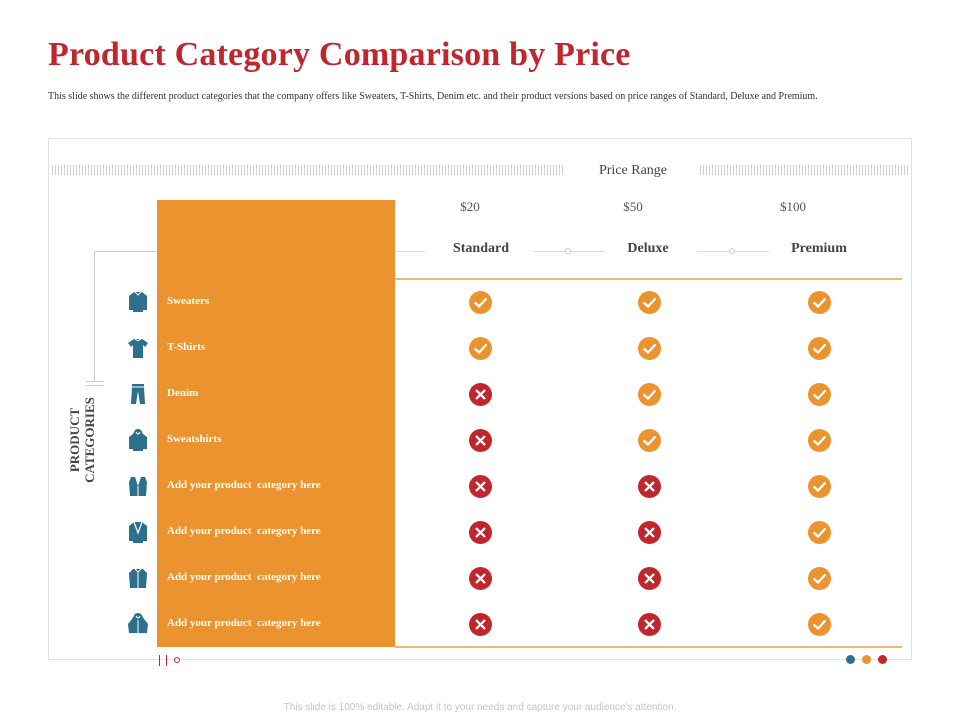 Image resolution: width=960 pixels, height=720 pixels. Describe the element at coordinates (125, 251) in the screenshot. I see `category-bracket-top` at that location.